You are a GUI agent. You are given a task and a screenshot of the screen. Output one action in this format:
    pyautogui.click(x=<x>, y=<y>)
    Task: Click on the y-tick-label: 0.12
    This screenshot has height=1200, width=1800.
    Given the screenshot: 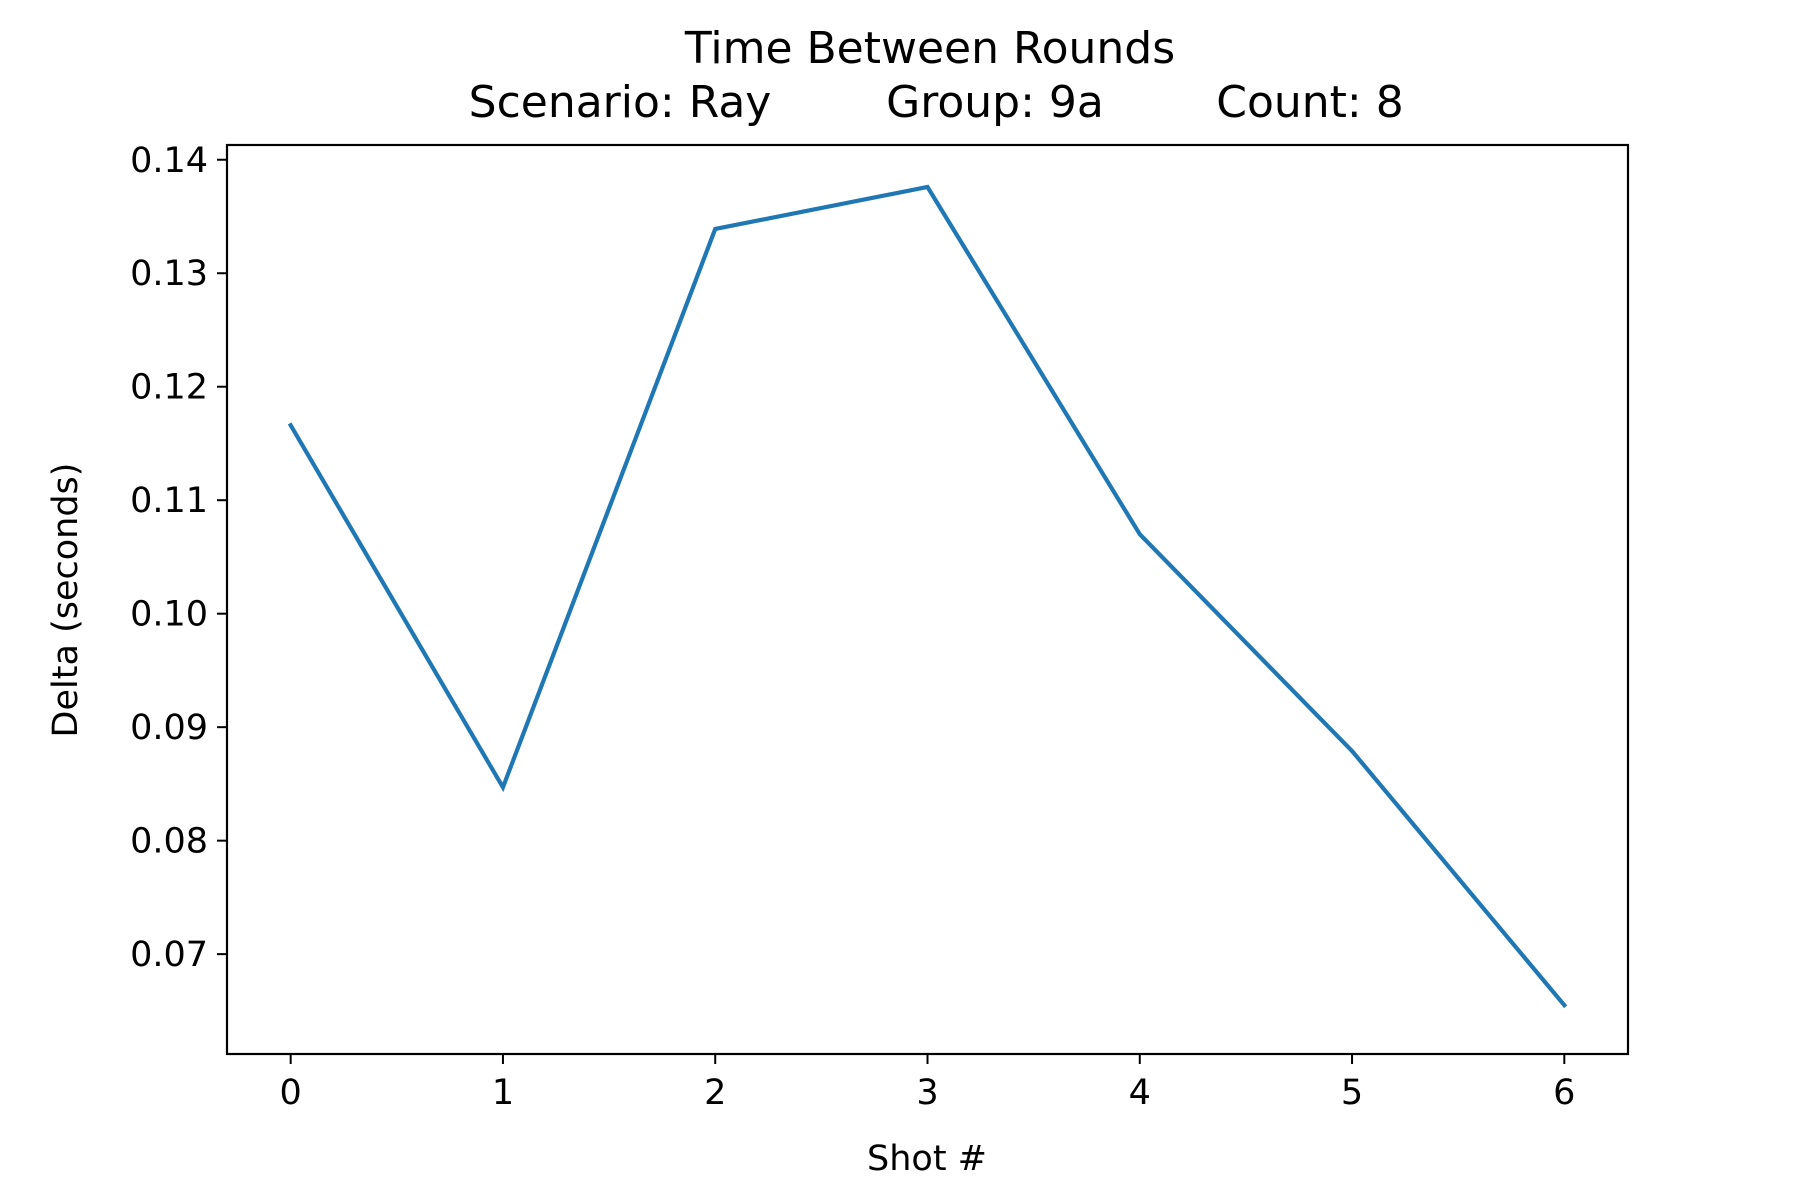 What is the action you would take?
    pyautogui.click(x=169, y=388)
    